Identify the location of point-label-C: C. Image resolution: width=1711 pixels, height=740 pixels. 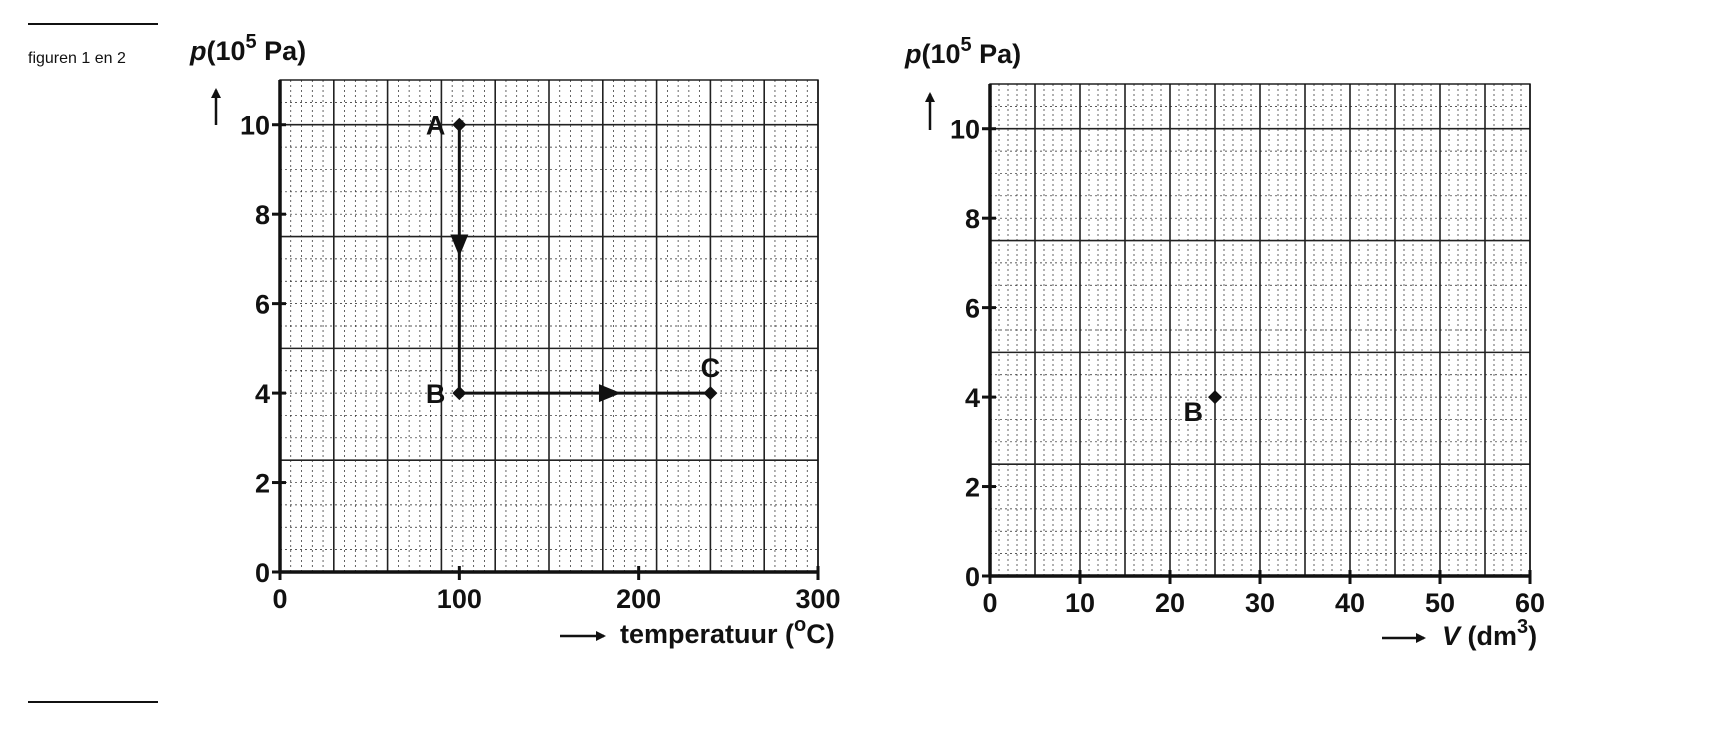
(711, 368).